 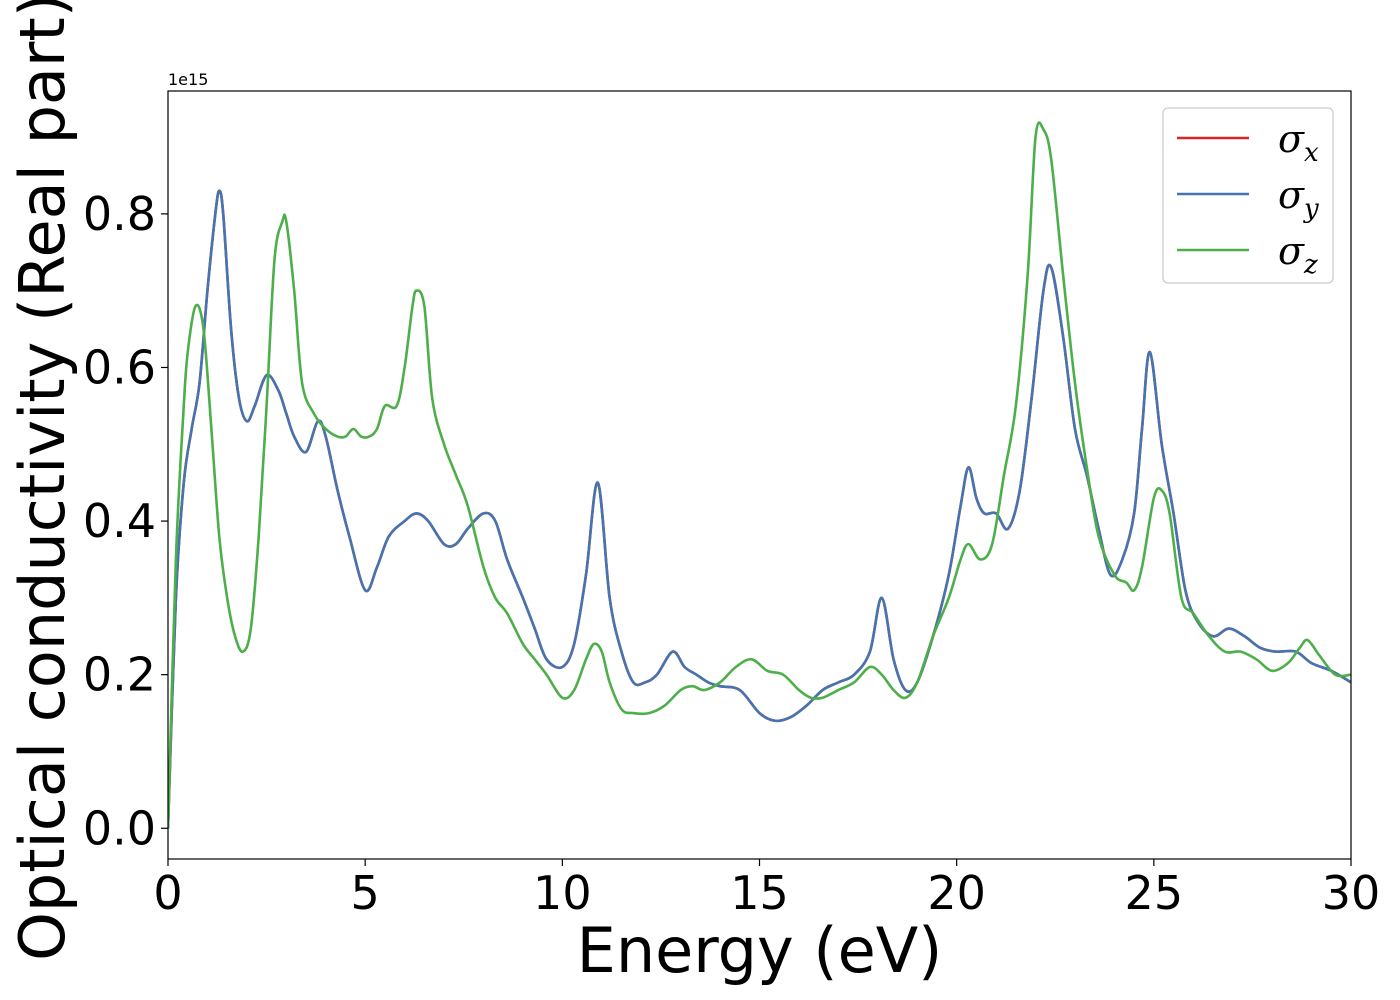 What do you see at coordinates (1154, 893) in the screenshot?
I see `x-tick-label: 25` at bounding box center [1154, 893].